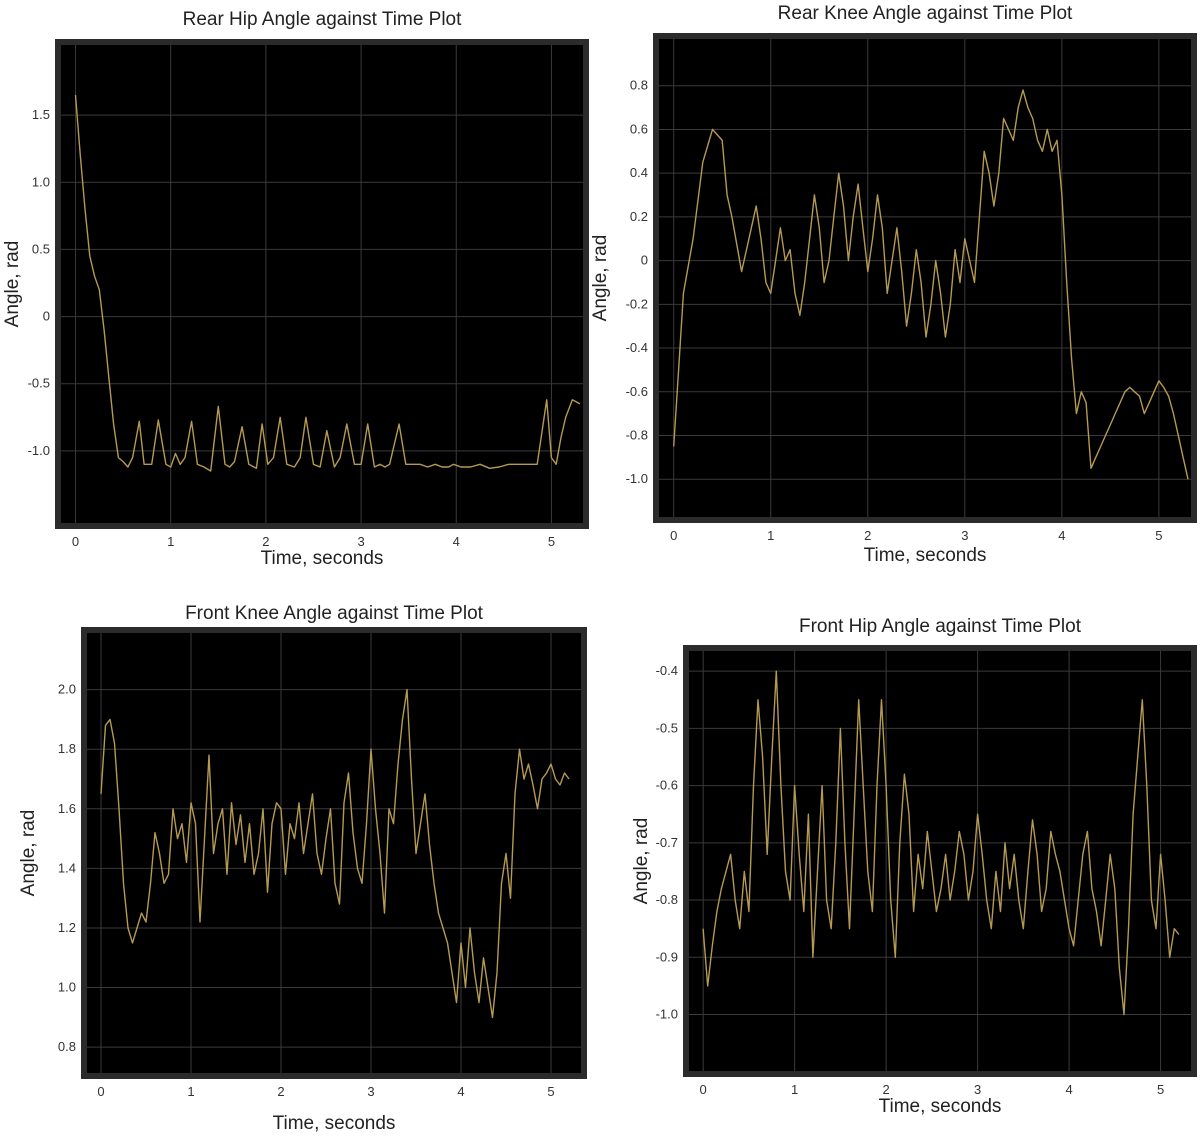  Describe the element at coordinates (46, 316) in the screenshot. I see `rear-hip-y-tick-label: 0` at that location.